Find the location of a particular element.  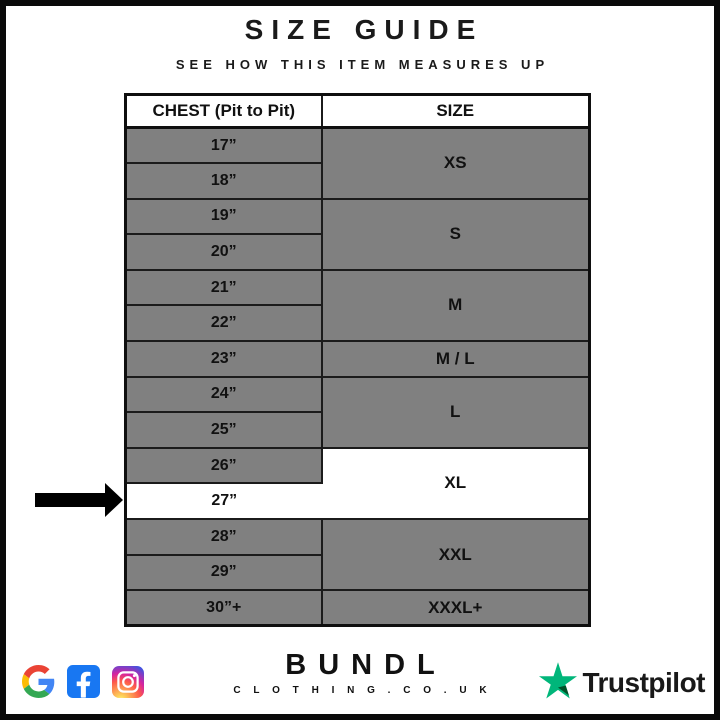

table-row: 23” M / L is located at coordinates (357, 359).